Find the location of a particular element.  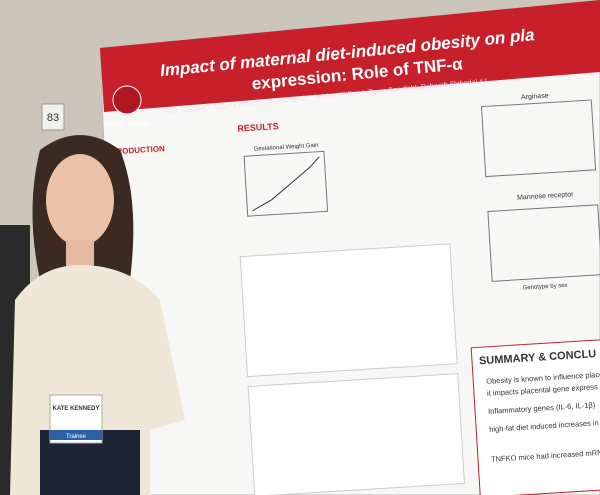

figure-title: Arginase is located at coordinates (535, 97).